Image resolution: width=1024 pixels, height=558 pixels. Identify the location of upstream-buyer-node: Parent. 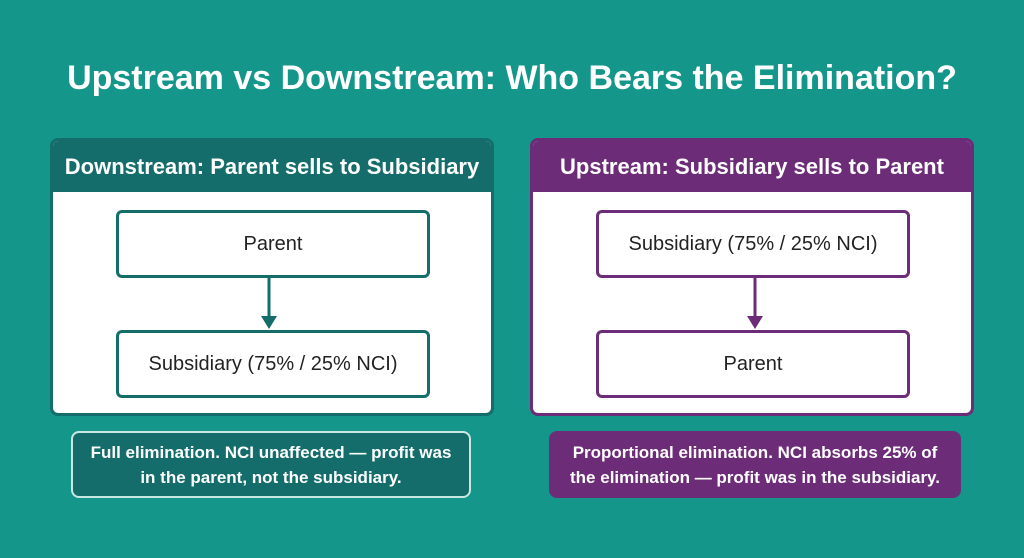
(753, 364).